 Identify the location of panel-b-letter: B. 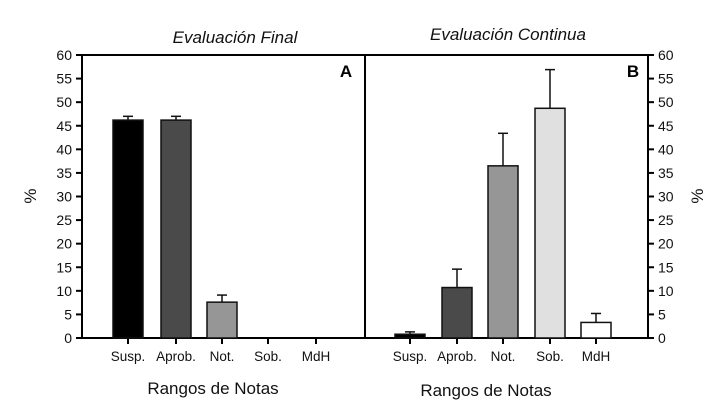
(633, 71).